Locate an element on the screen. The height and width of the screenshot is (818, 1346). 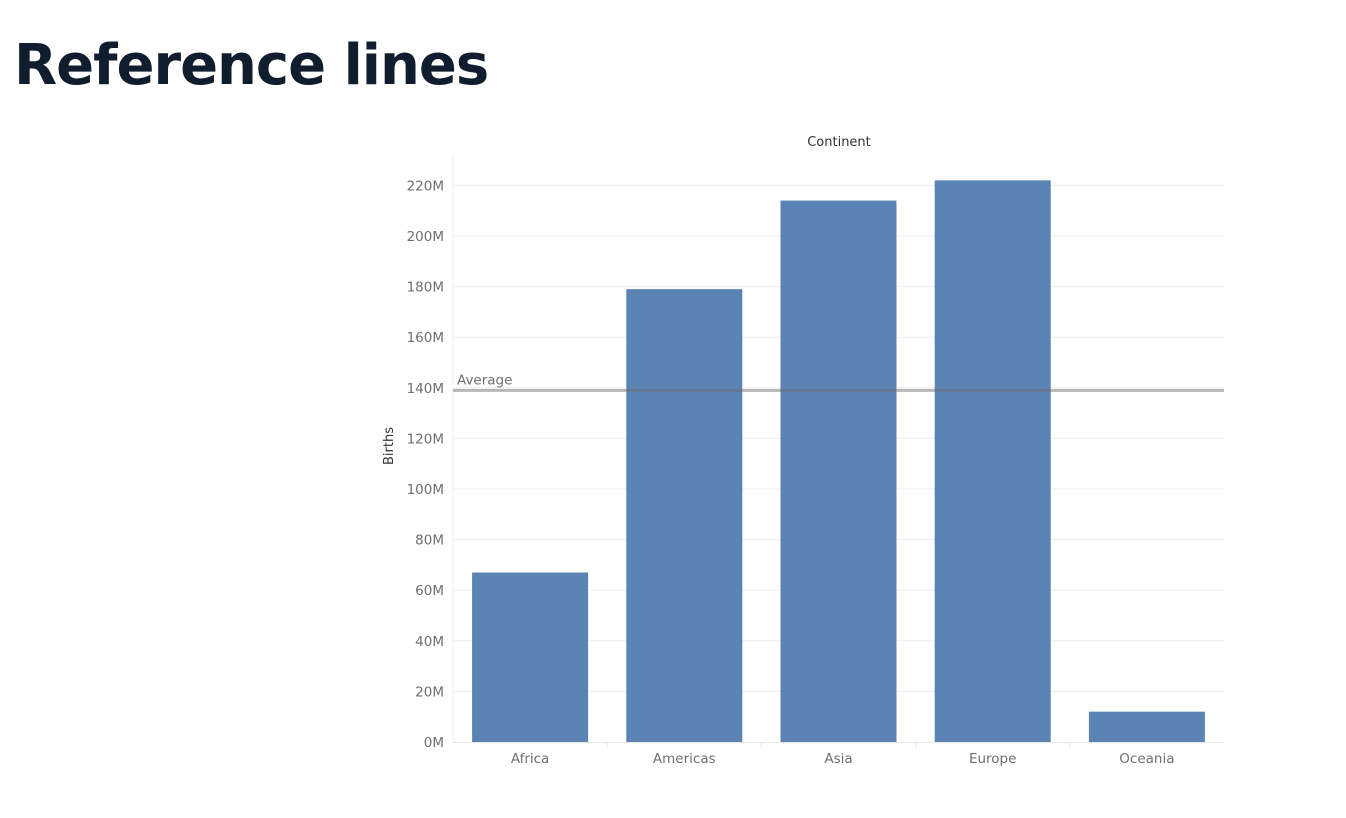
x-category-label: Africa is located at coordinates (530, 759).